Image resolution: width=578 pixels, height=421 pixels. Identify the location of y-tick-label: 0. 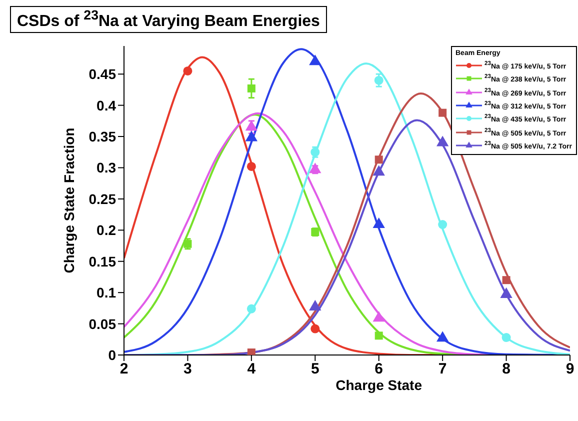
(112, 354).